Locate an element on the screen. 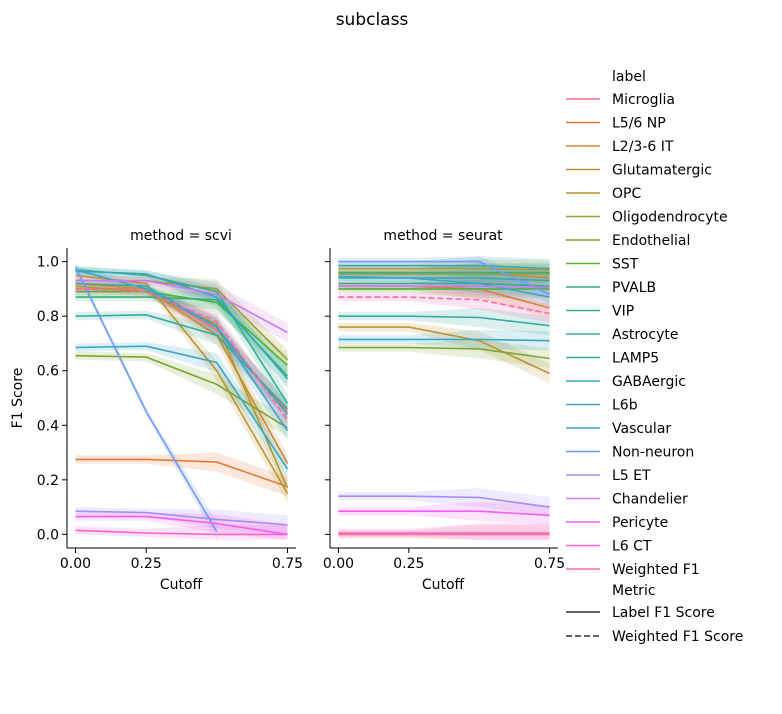 The width and height of the screenshot is (782, 714). series-line-glutamatergic is located at coordinates (444, 350).